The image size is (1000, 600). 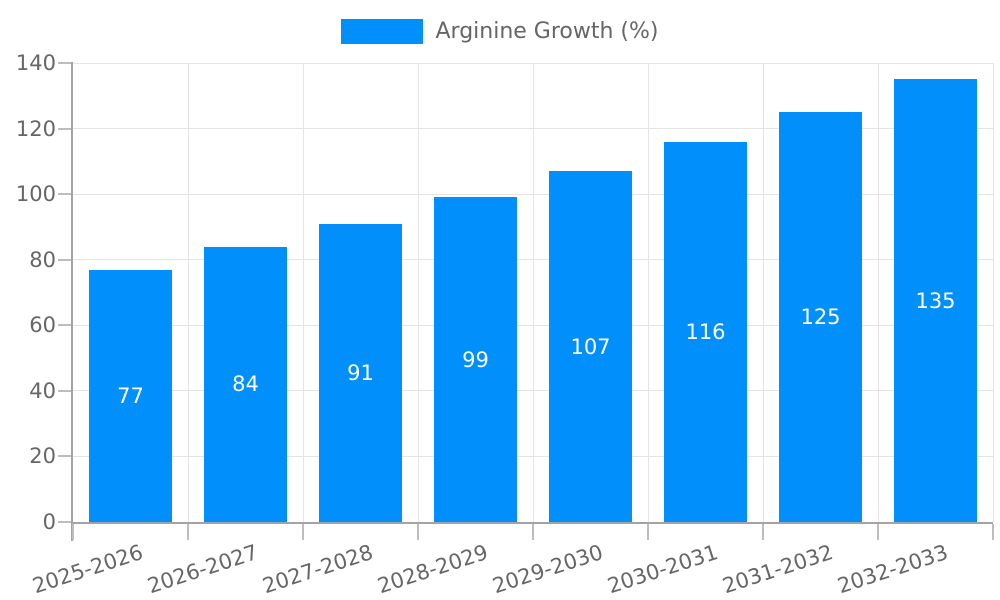 I want to click on legend: Arginine Growth (%), so click(x=500, y=31).